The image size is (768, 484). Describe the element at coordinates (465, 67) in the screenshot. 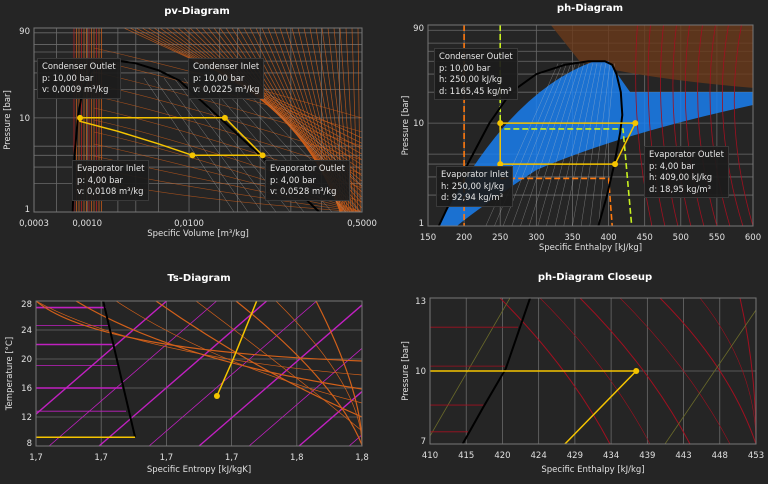

I see `annotation-value: p: 10,00 bar` at that location.